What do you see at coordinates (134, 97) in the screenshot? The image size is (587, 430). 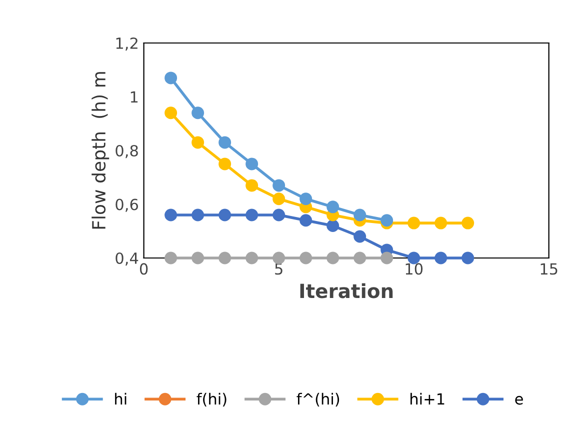 I see `y-tick-label: 1` at bounding box center [134, 97].